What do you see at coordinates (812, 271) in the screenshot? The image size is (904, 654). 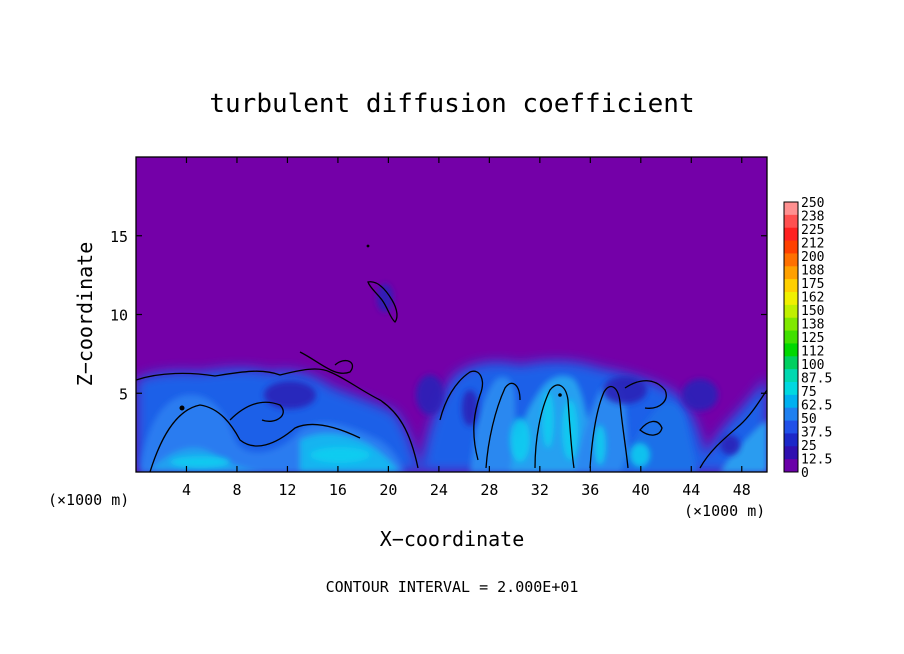 I see `colorbar-label: 188` at bounding box center [812, 271].